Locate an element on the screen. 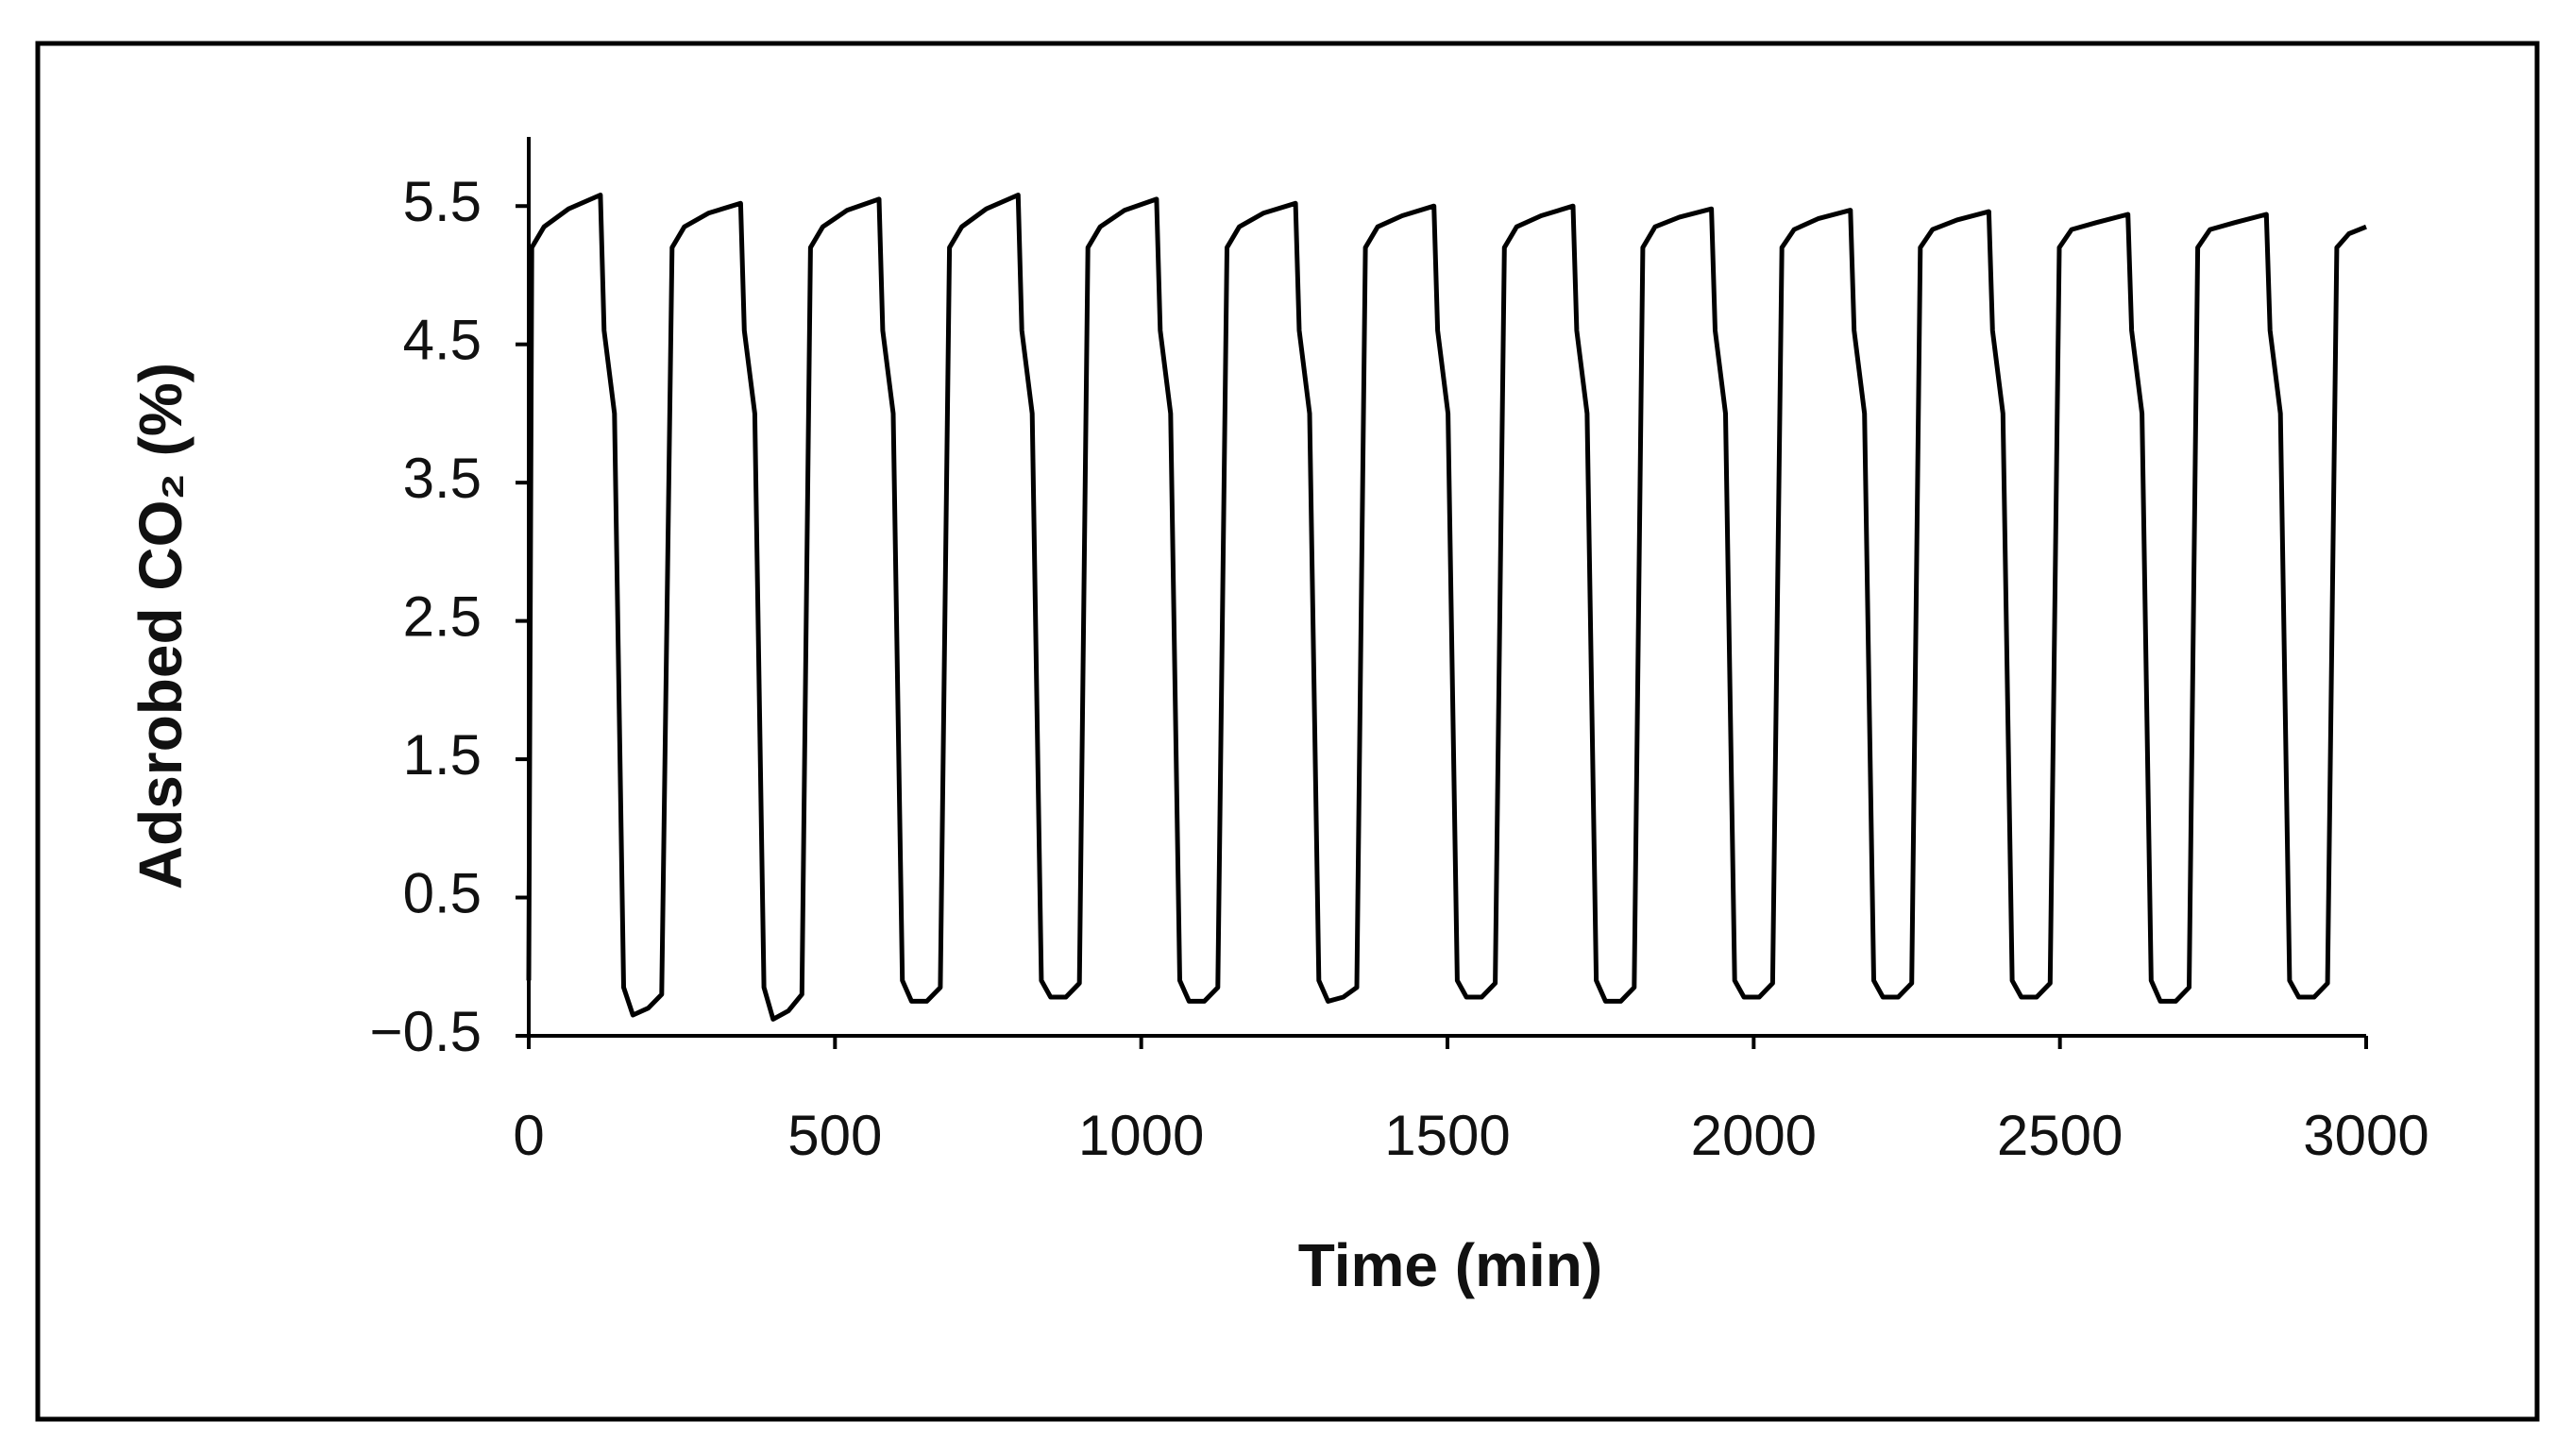  y-tick-label: 4.5 is located at coordinates (442, 340).